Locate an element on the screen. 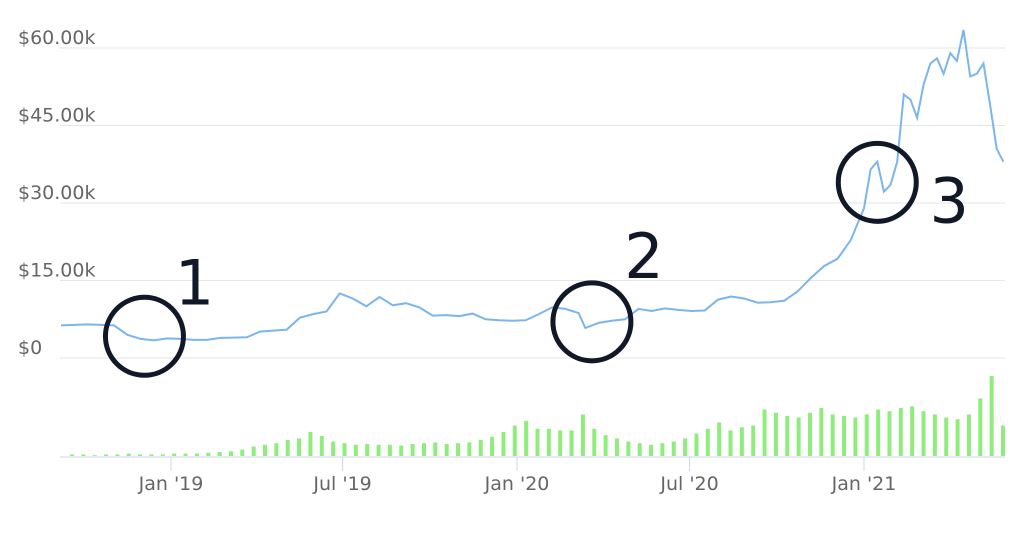  y-tick-label: $45.00k is located at coordinates (56, 116).